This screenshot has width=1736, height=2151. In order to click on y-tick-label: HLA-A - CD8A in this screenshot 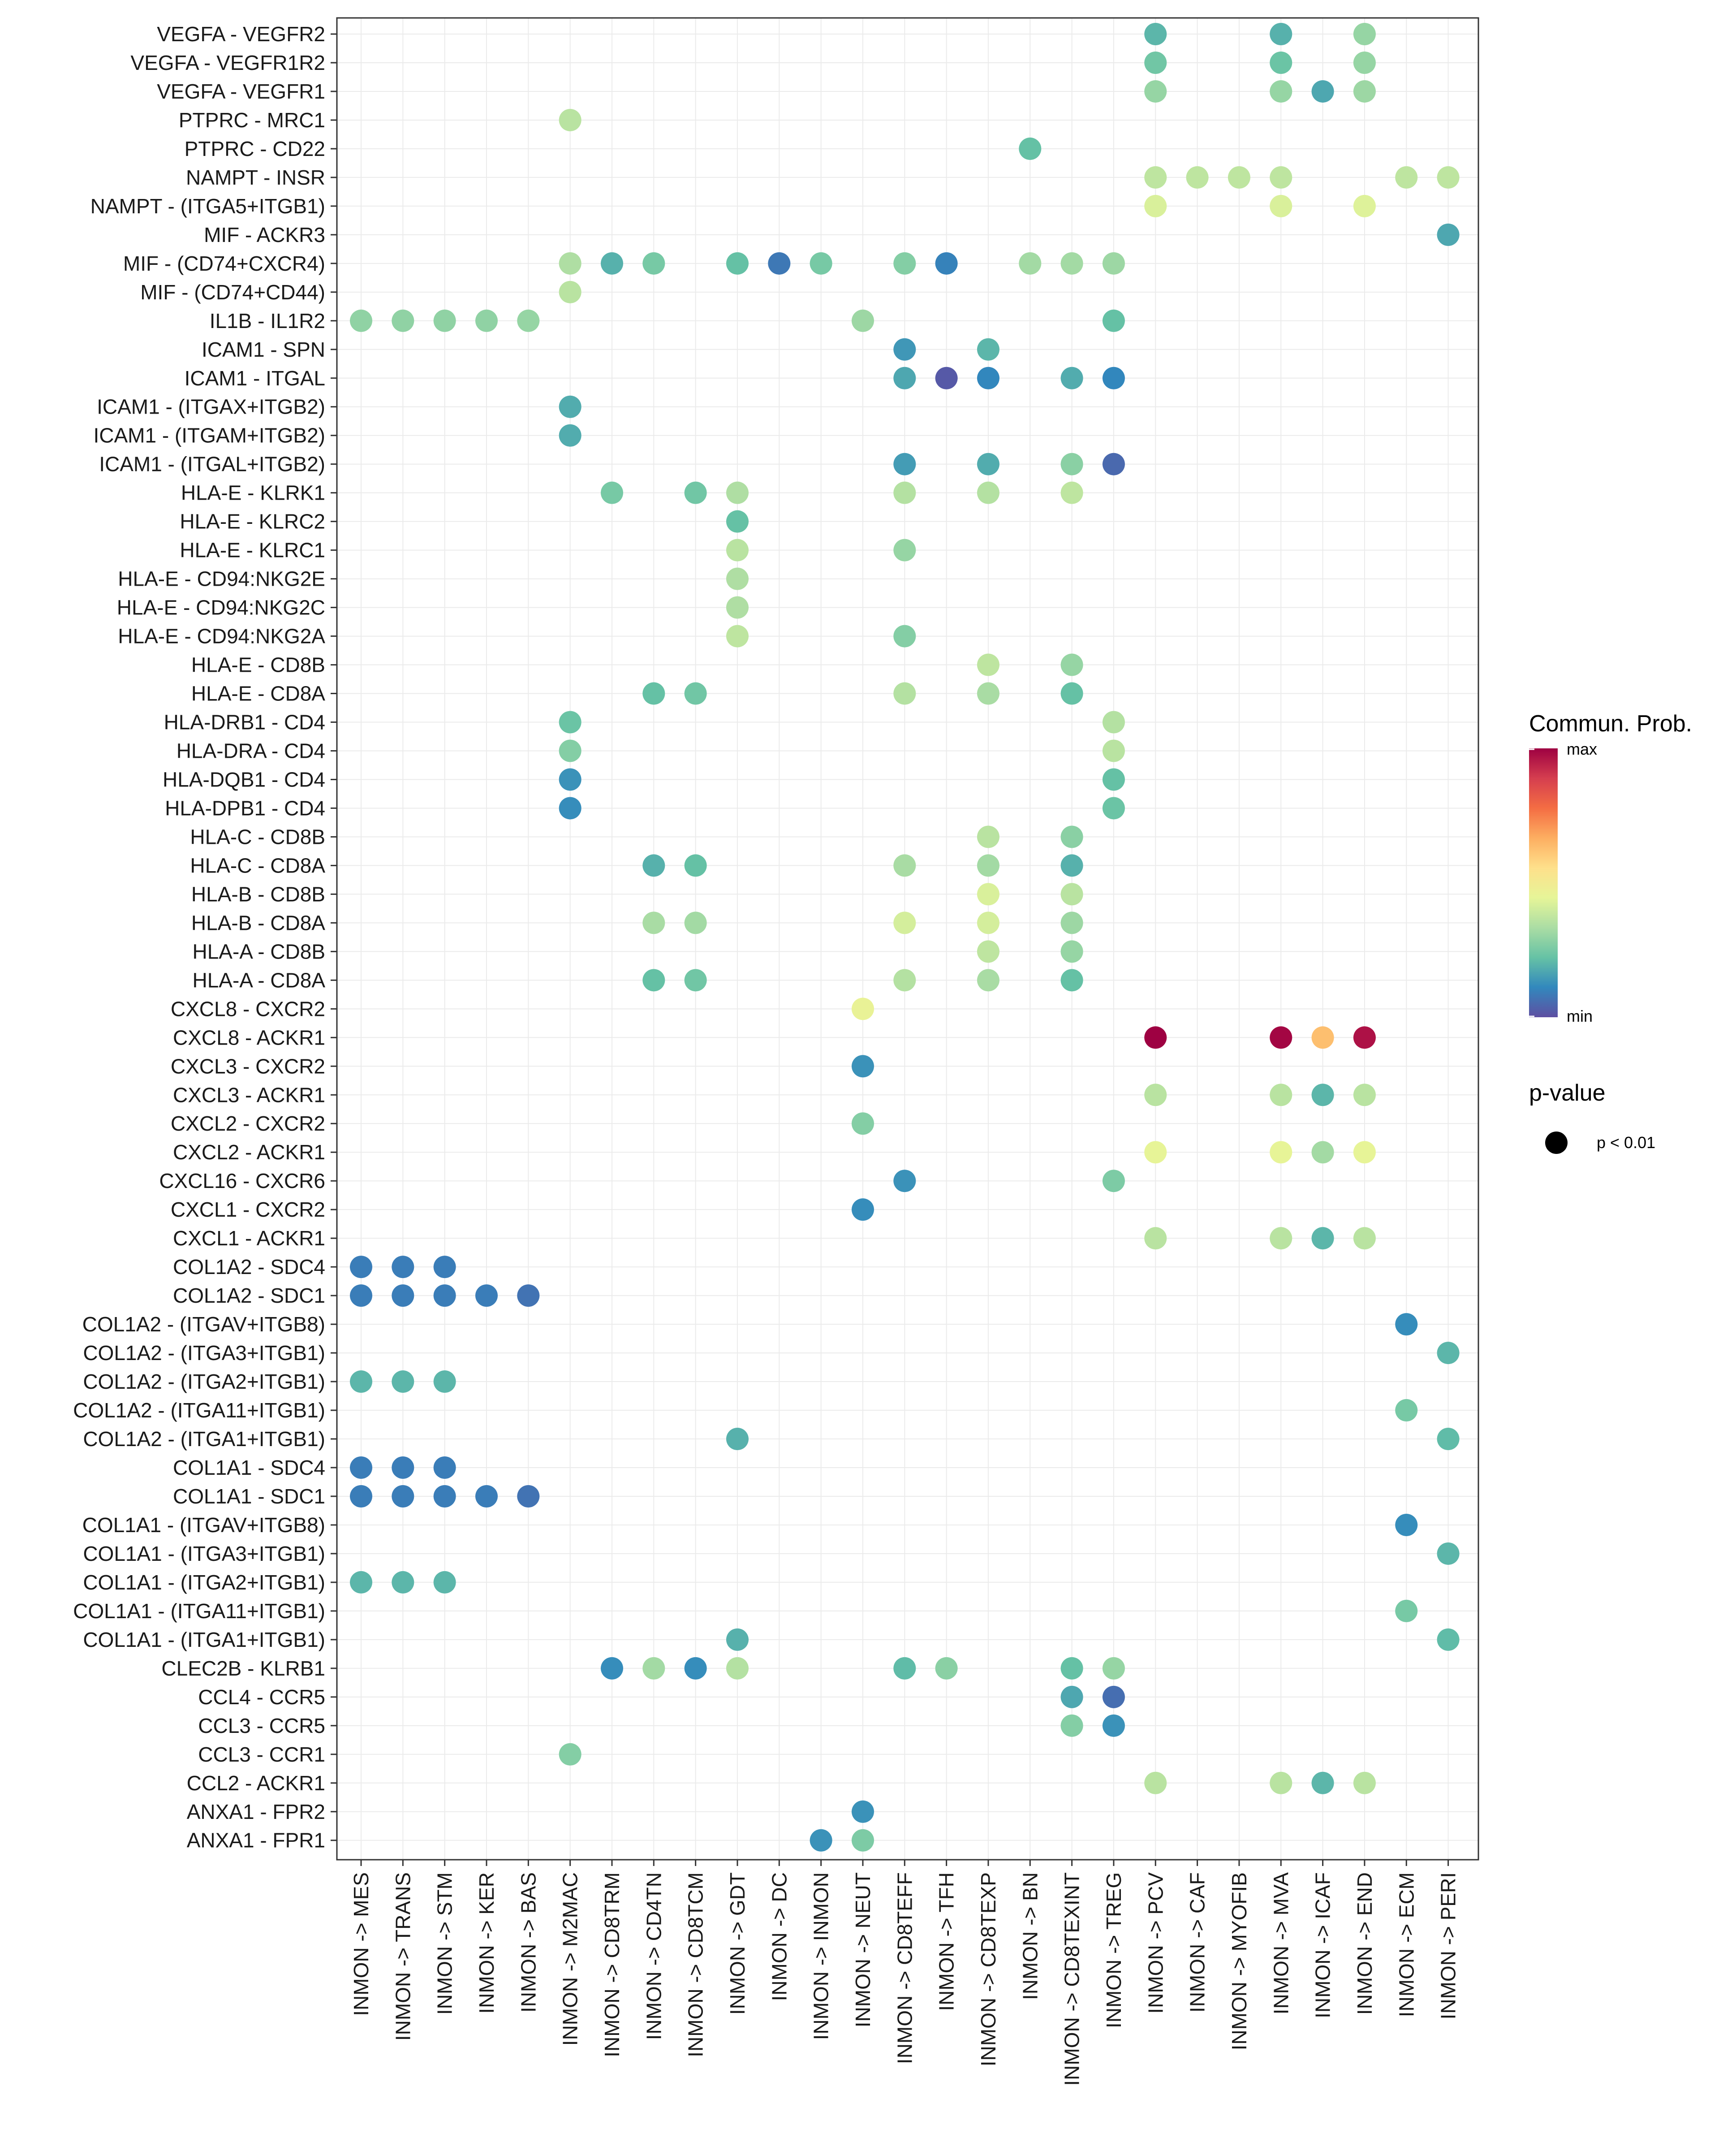, I will do `click(258, 980)`.